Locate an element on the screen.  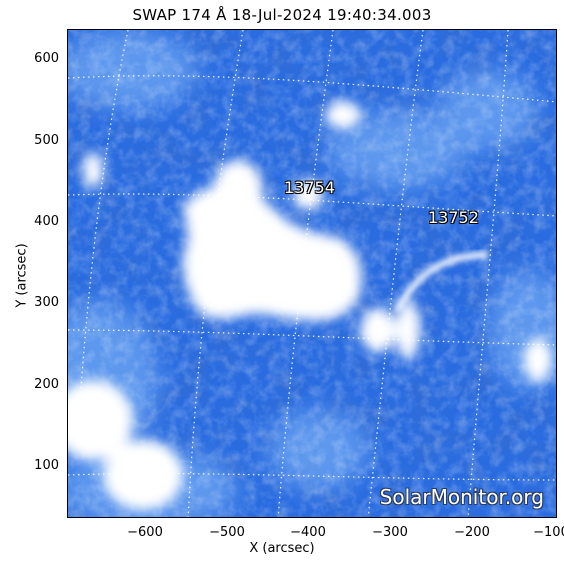
x-axis-label: X (arcsec) is located at coordinates (282, 548).